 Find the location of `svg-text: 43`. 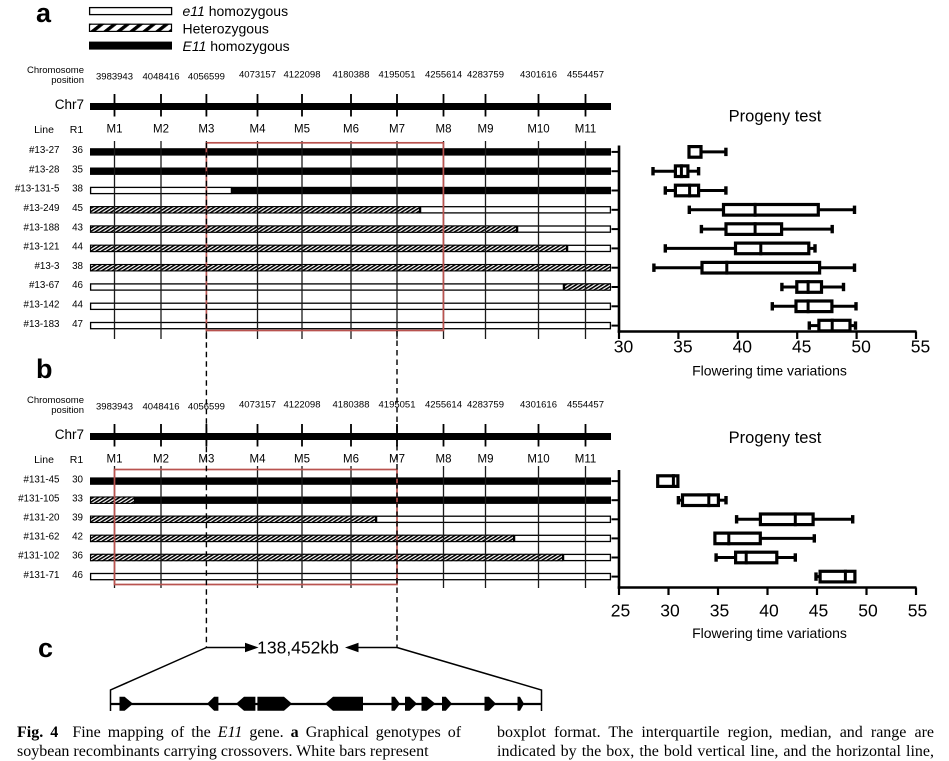

svg-text: 43 is located at coordinates (77, 227).